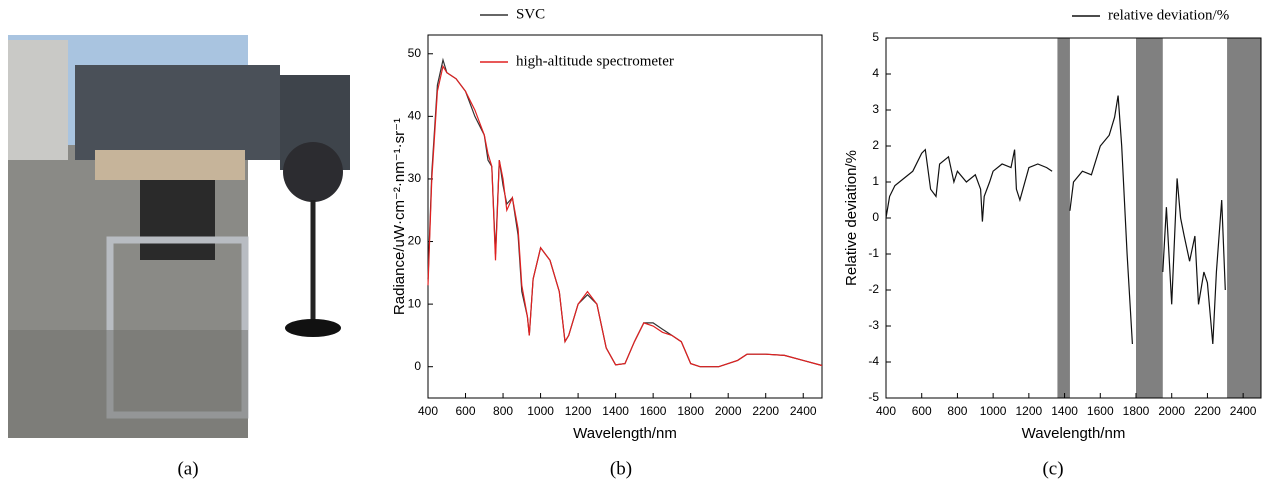 The image size is (1273, 492). Describe the element at coordinates (873, 325) in the screenshot. I see `y-tick-label: -3` at that location.